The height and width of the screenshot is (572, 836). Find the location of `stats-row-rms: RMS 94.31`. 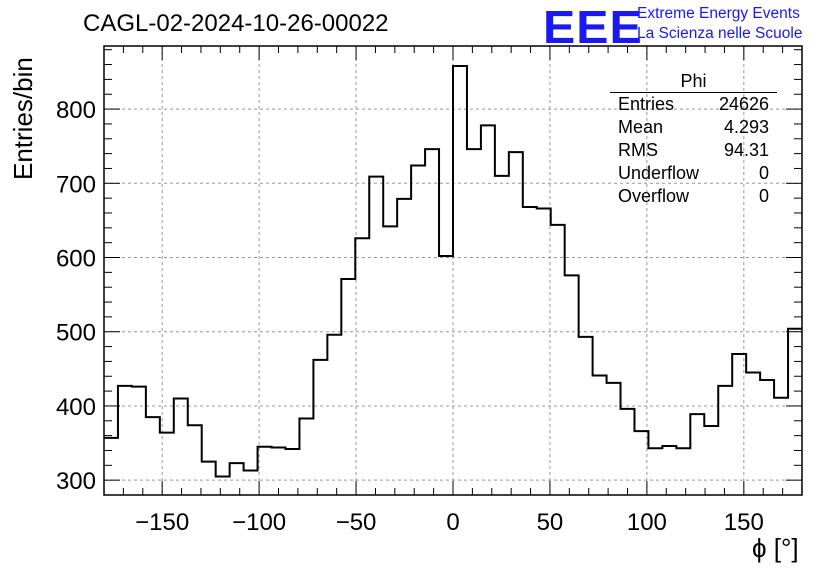

stats-row-rms: RMS 94.31 is located at coordinates (693, 150).